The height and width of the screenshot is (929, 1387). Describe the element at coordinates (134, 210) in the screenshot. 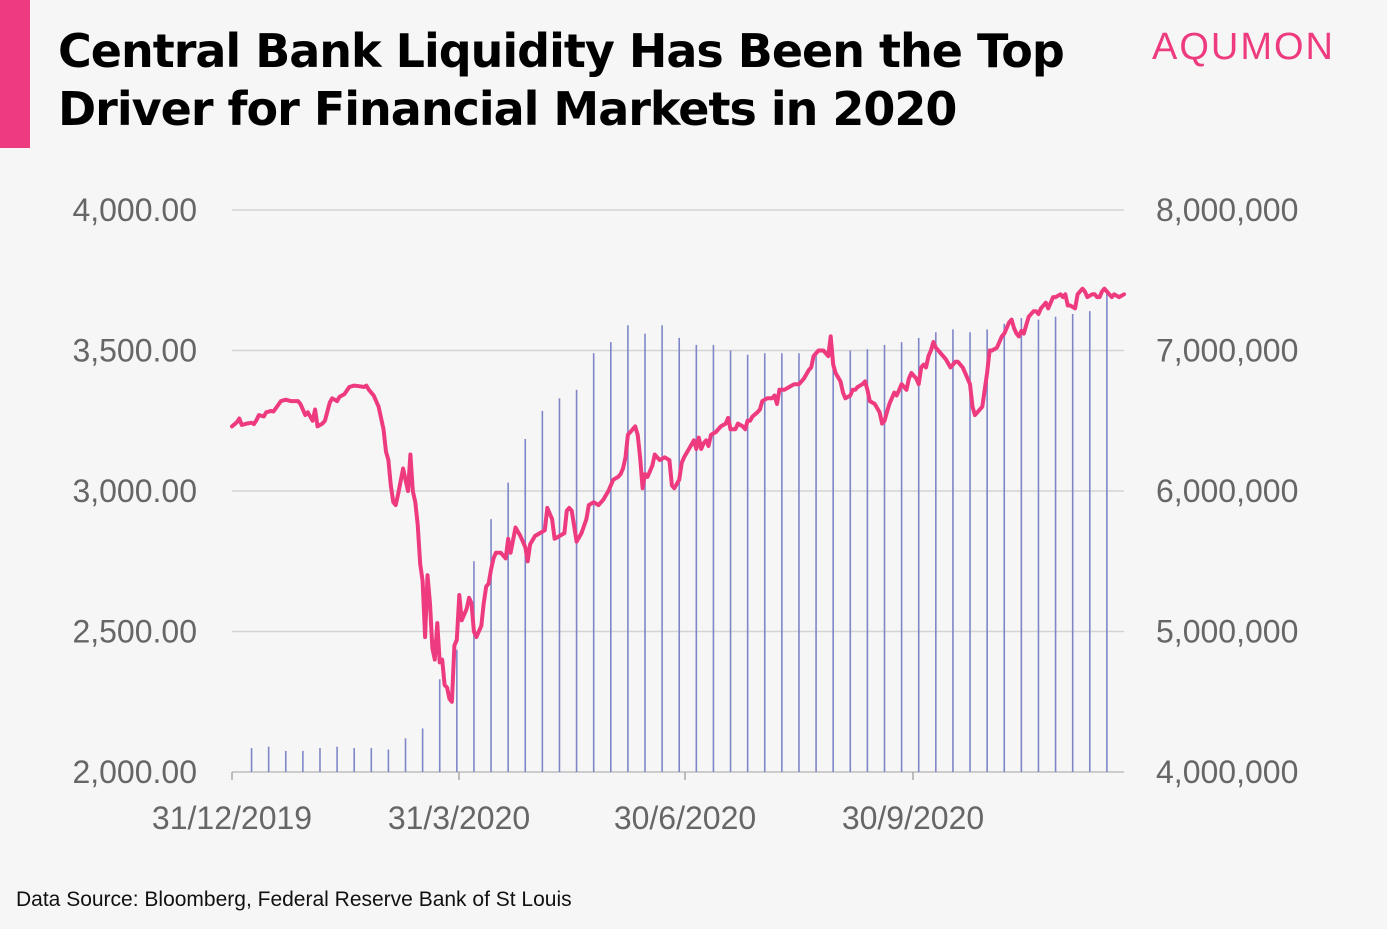

I see `y-left-tick-label: 4,000.00` at that location.